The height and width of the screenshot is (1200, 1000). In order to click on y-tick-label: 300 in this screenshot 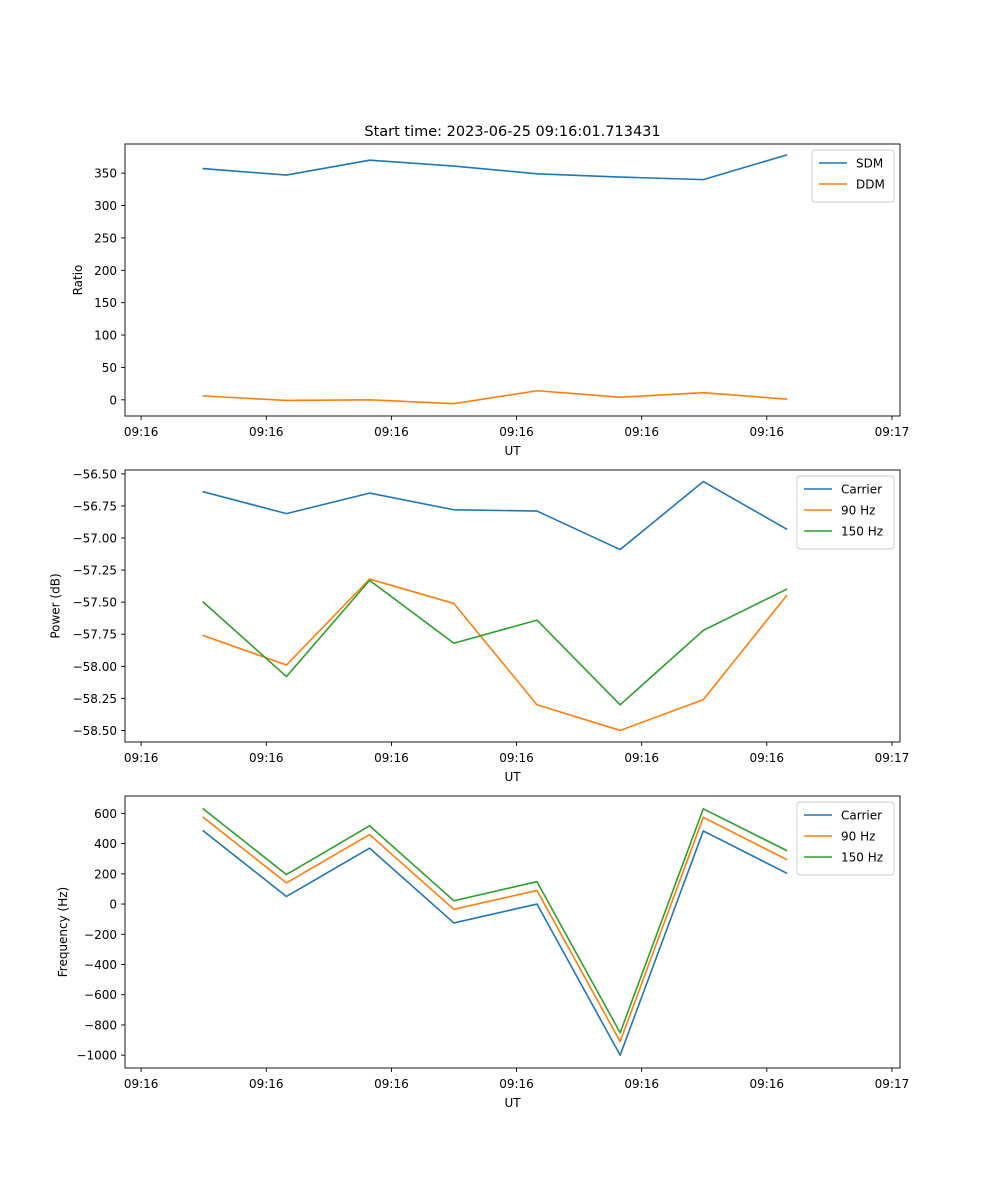, I will do `click(105, 206)`.